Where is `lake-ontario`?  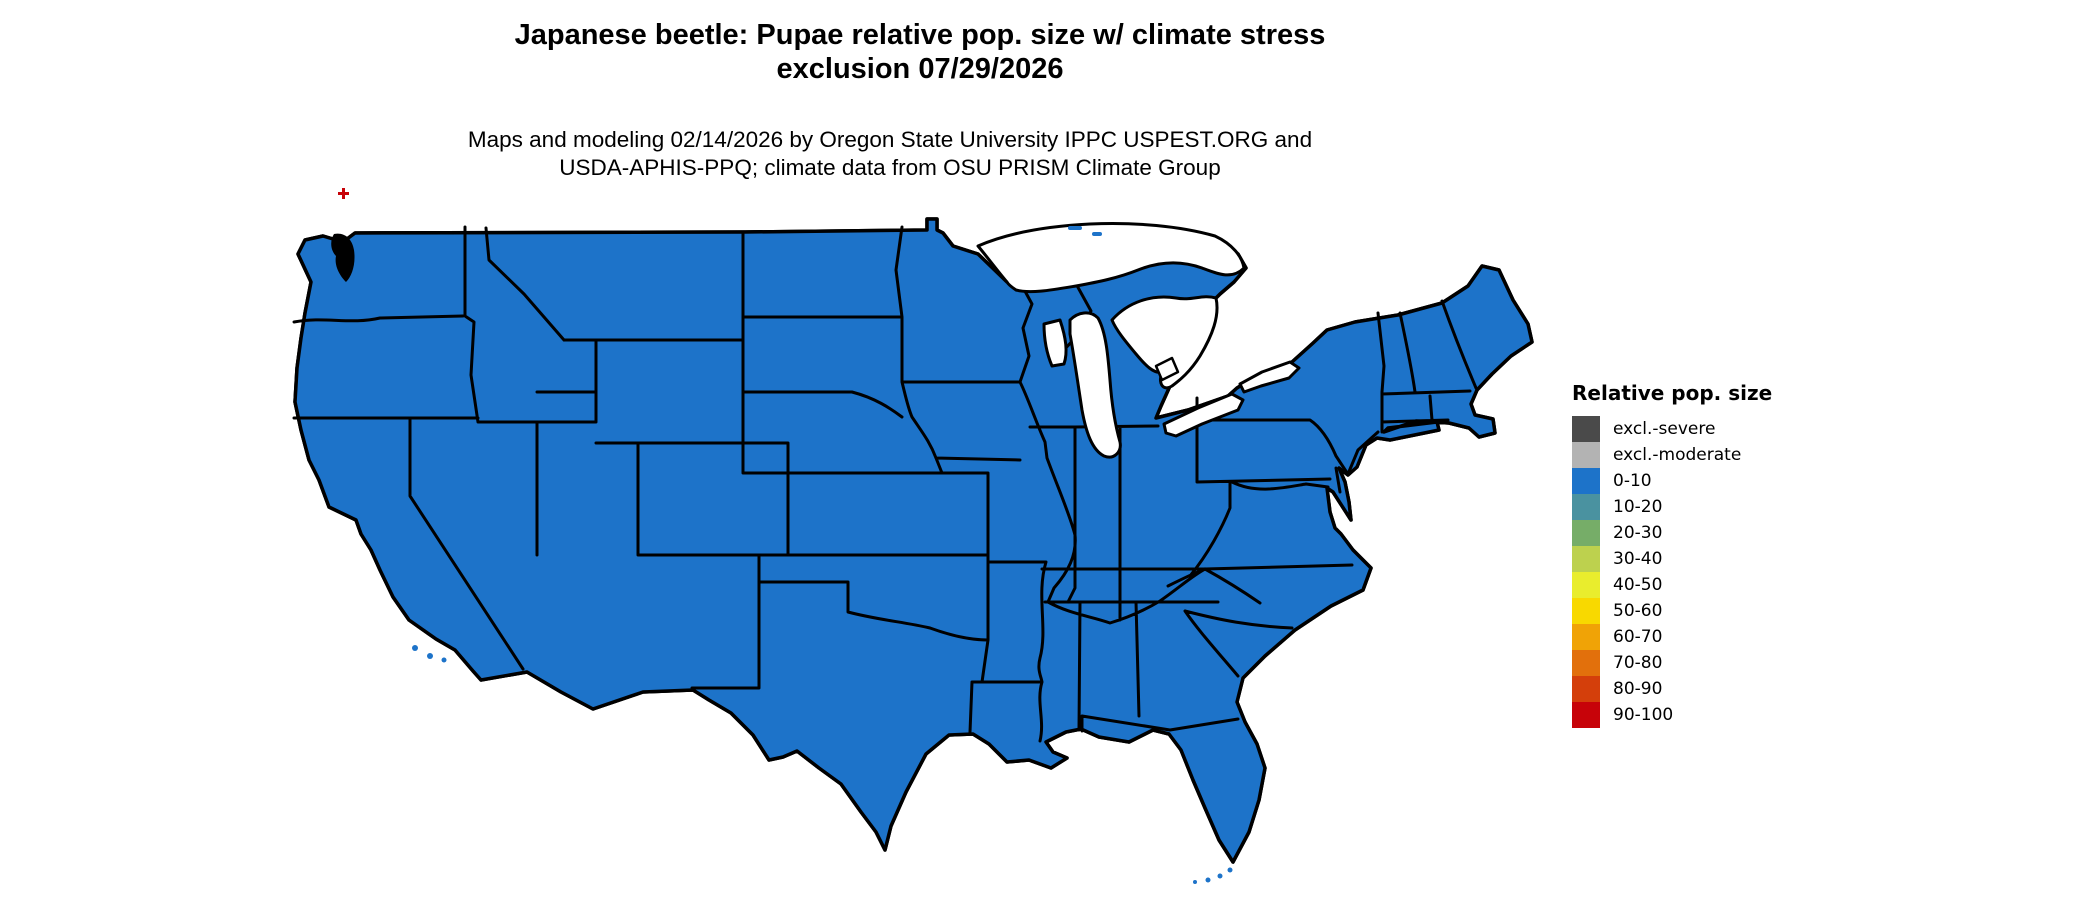
lake-ontario is located at coordinates (1269, 377).